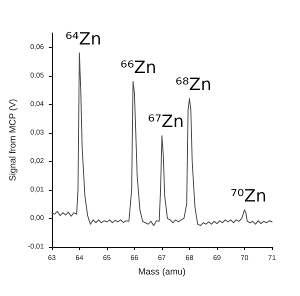 This screenshot has width=300, height=296. I want to click on annotation: ⁷⁰Zn, so click(248, 196).